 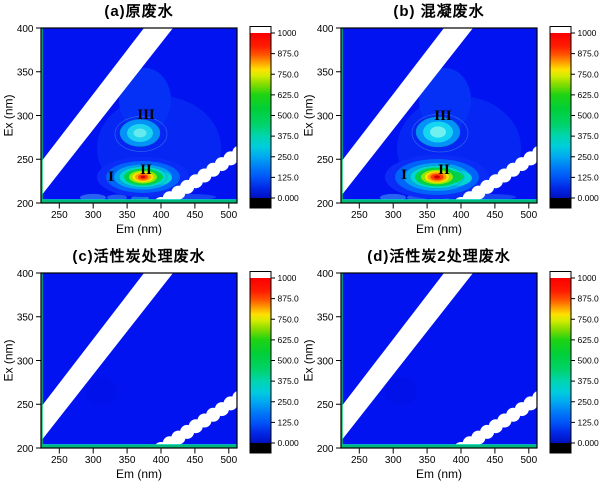 I want to click on panel-title: (d)活性炭2处理废水, so click(x=439, y=256).